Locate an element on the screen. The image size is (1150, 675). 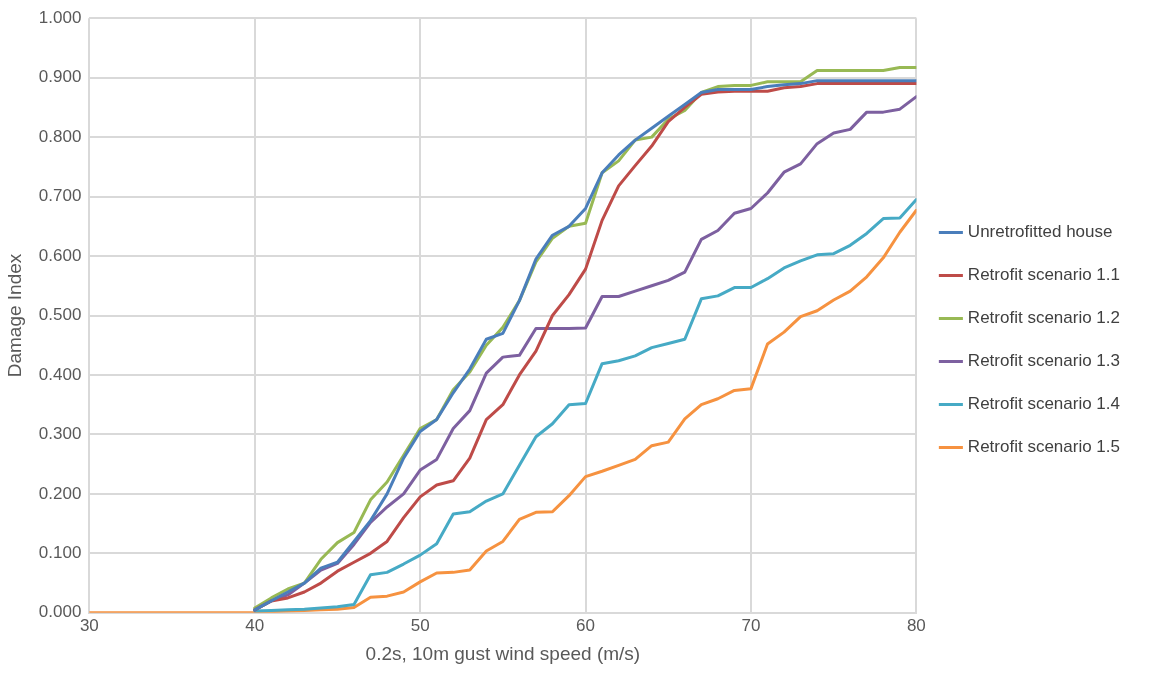
x-axis-title: 0.2s, 10m gust wind speed (m/s) is located at coordinates (503, 653).